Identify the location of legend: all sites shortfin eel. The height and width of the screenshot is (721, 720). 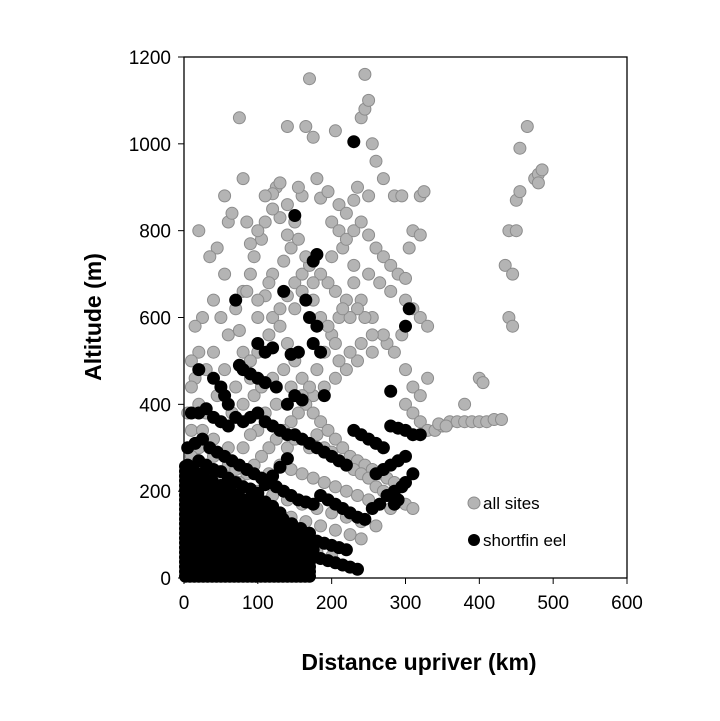
(516, 522).